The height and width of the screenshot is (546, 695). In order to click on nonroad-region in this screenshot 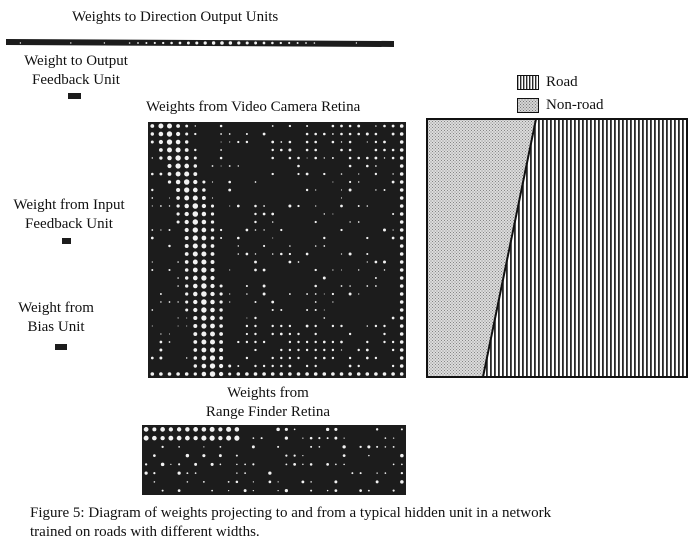, I will do `click(481, 248)`.